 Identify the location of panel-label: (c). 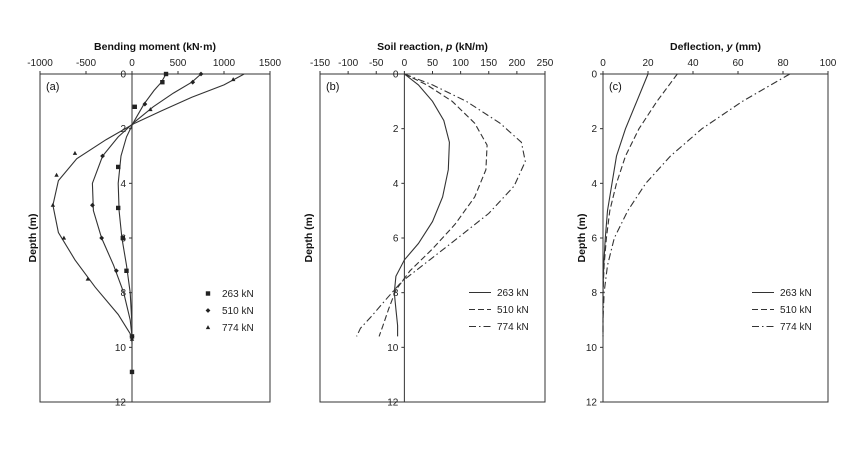
(615, 87).